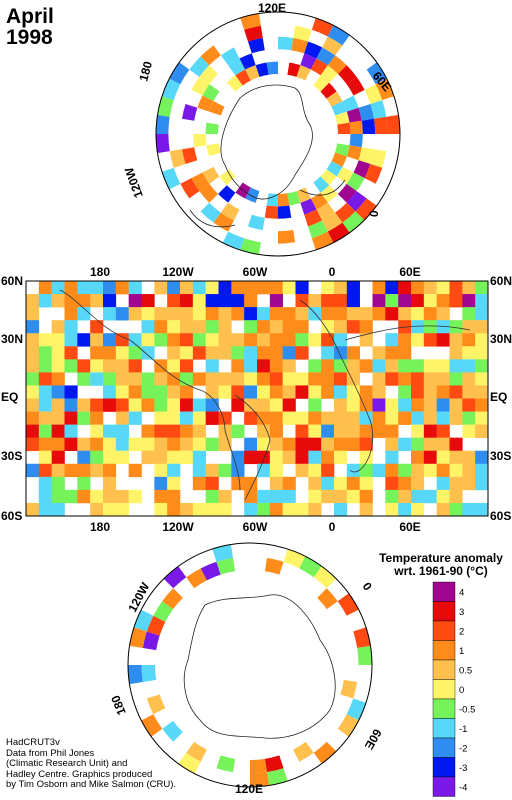 This screenshot has width=512, height=800. I want to click on legend-title: Temperature anomaly wrt. 1961-90 (°C), so click(441, 565).